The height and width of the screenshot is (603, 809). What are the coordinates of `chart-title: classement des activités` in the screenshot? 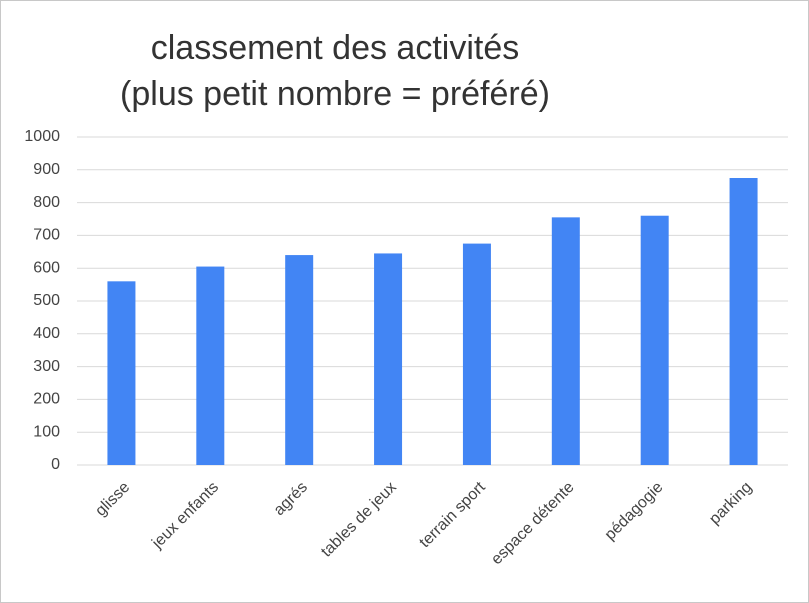 It's located at (335, 48).